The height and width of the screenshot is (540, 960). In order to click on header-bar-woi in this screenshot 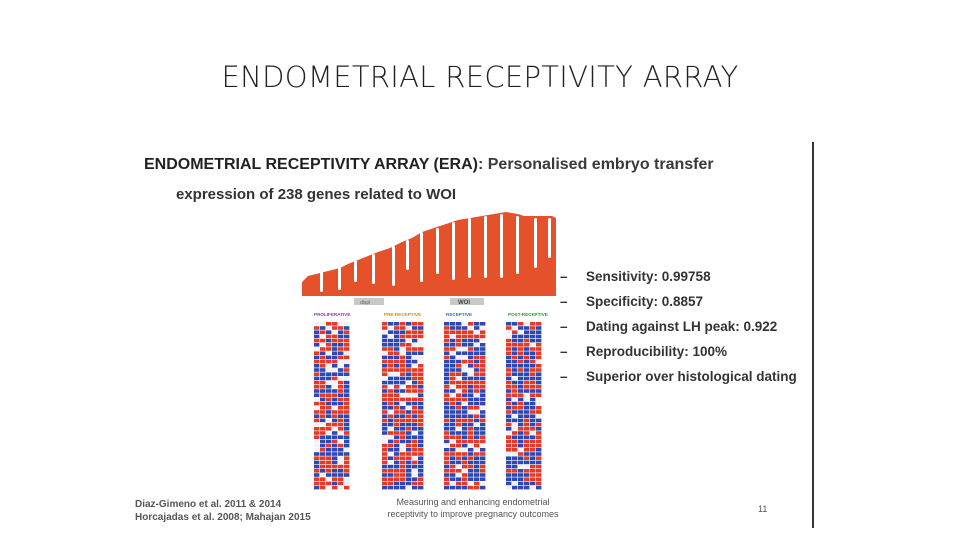, I will do `click(467, 301)`.